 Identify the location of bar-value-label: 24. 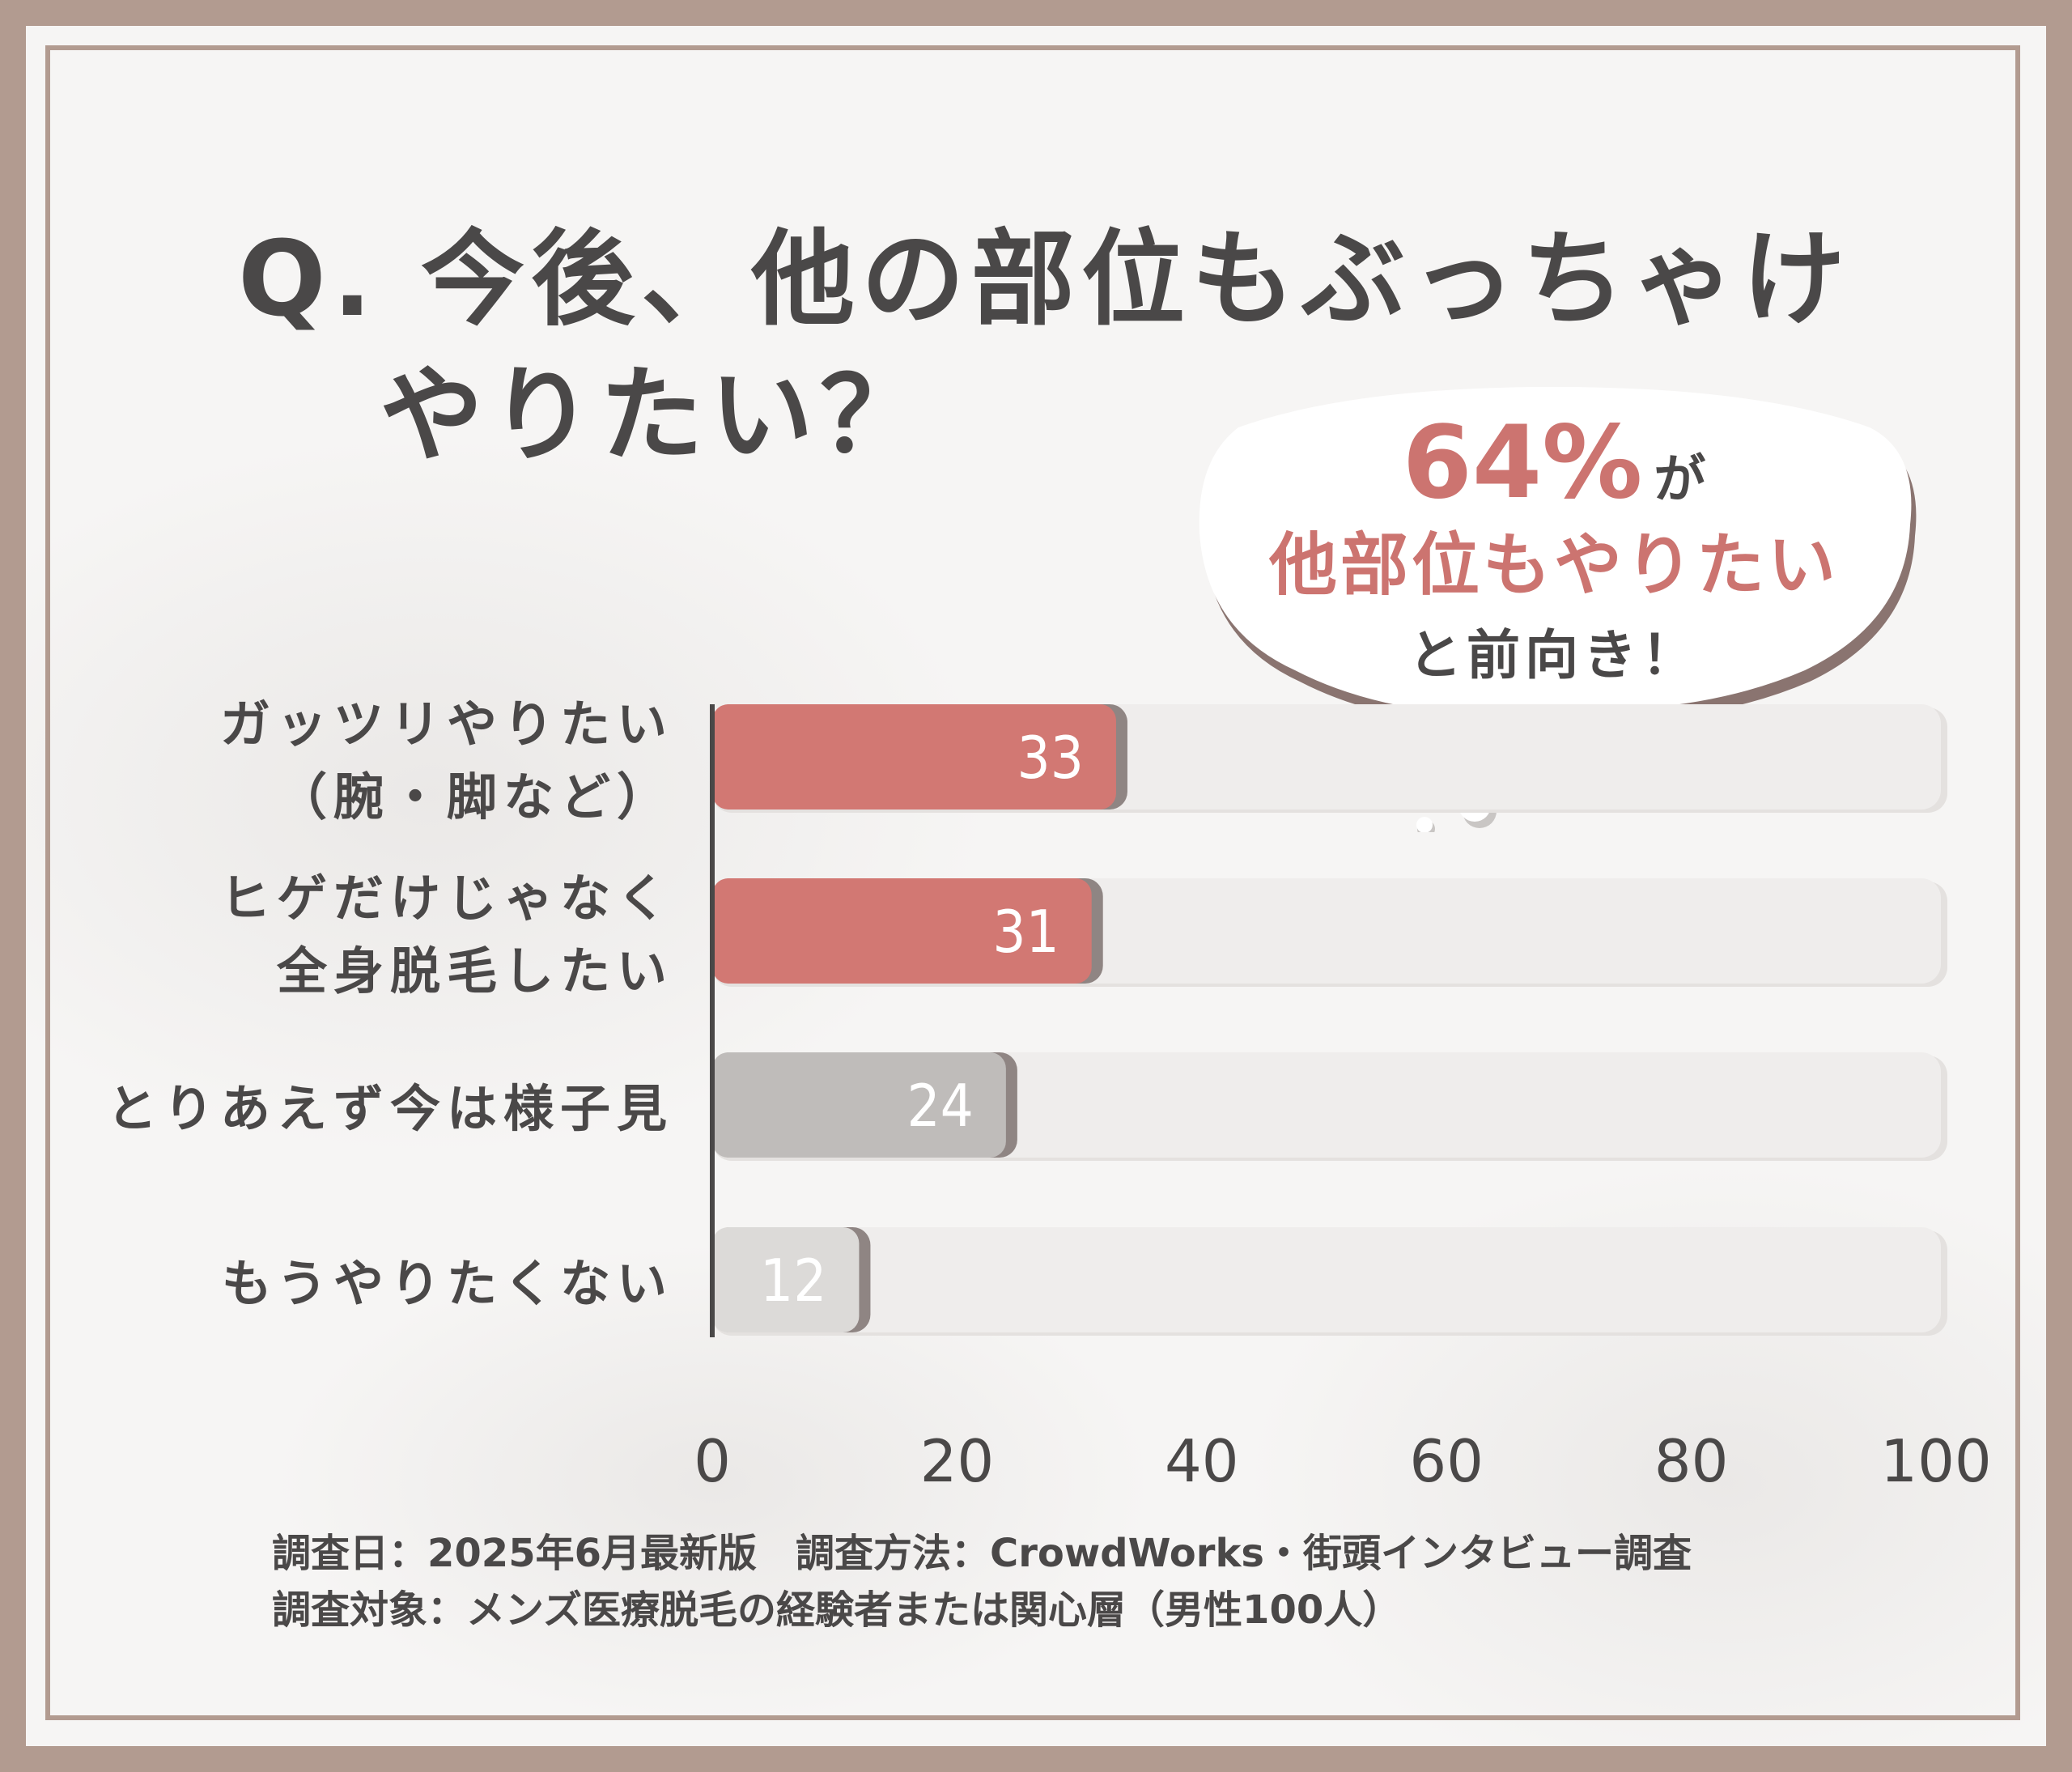
(939, 1106).